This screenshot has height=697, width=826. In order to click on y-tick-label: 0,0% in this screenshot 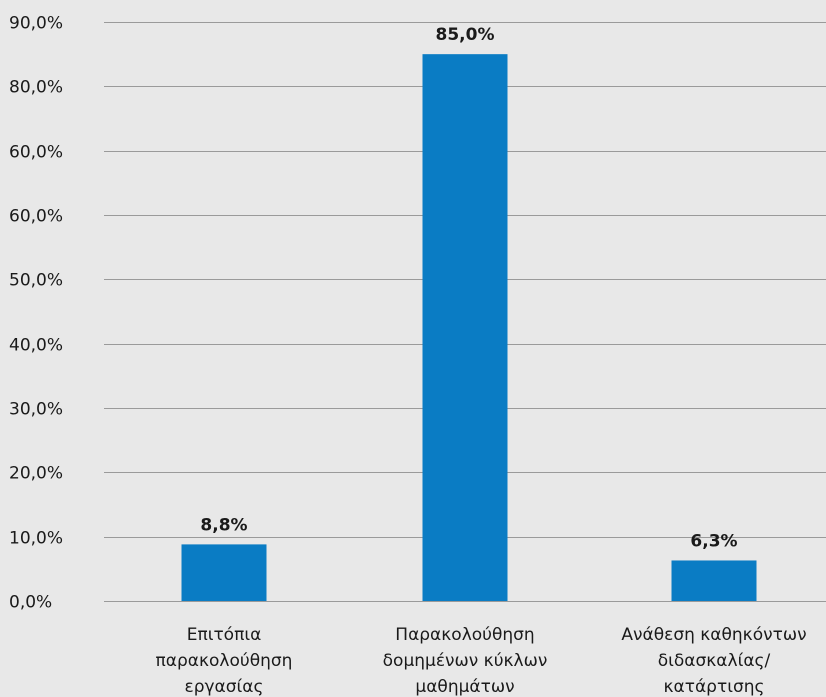, I will do `click(30, 603)`.